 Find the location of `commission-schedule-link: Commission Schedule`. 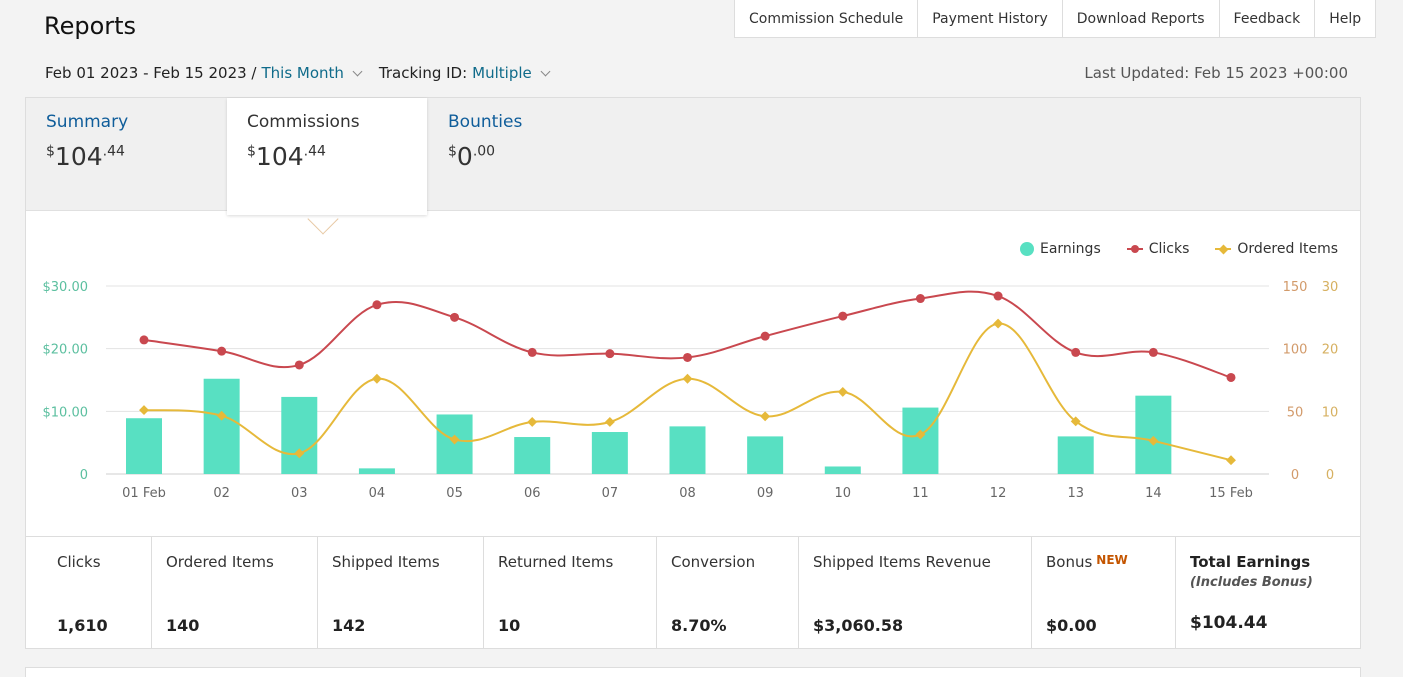

commission-schedule-link: Commission Schedule is located at coordinates (826, 18).